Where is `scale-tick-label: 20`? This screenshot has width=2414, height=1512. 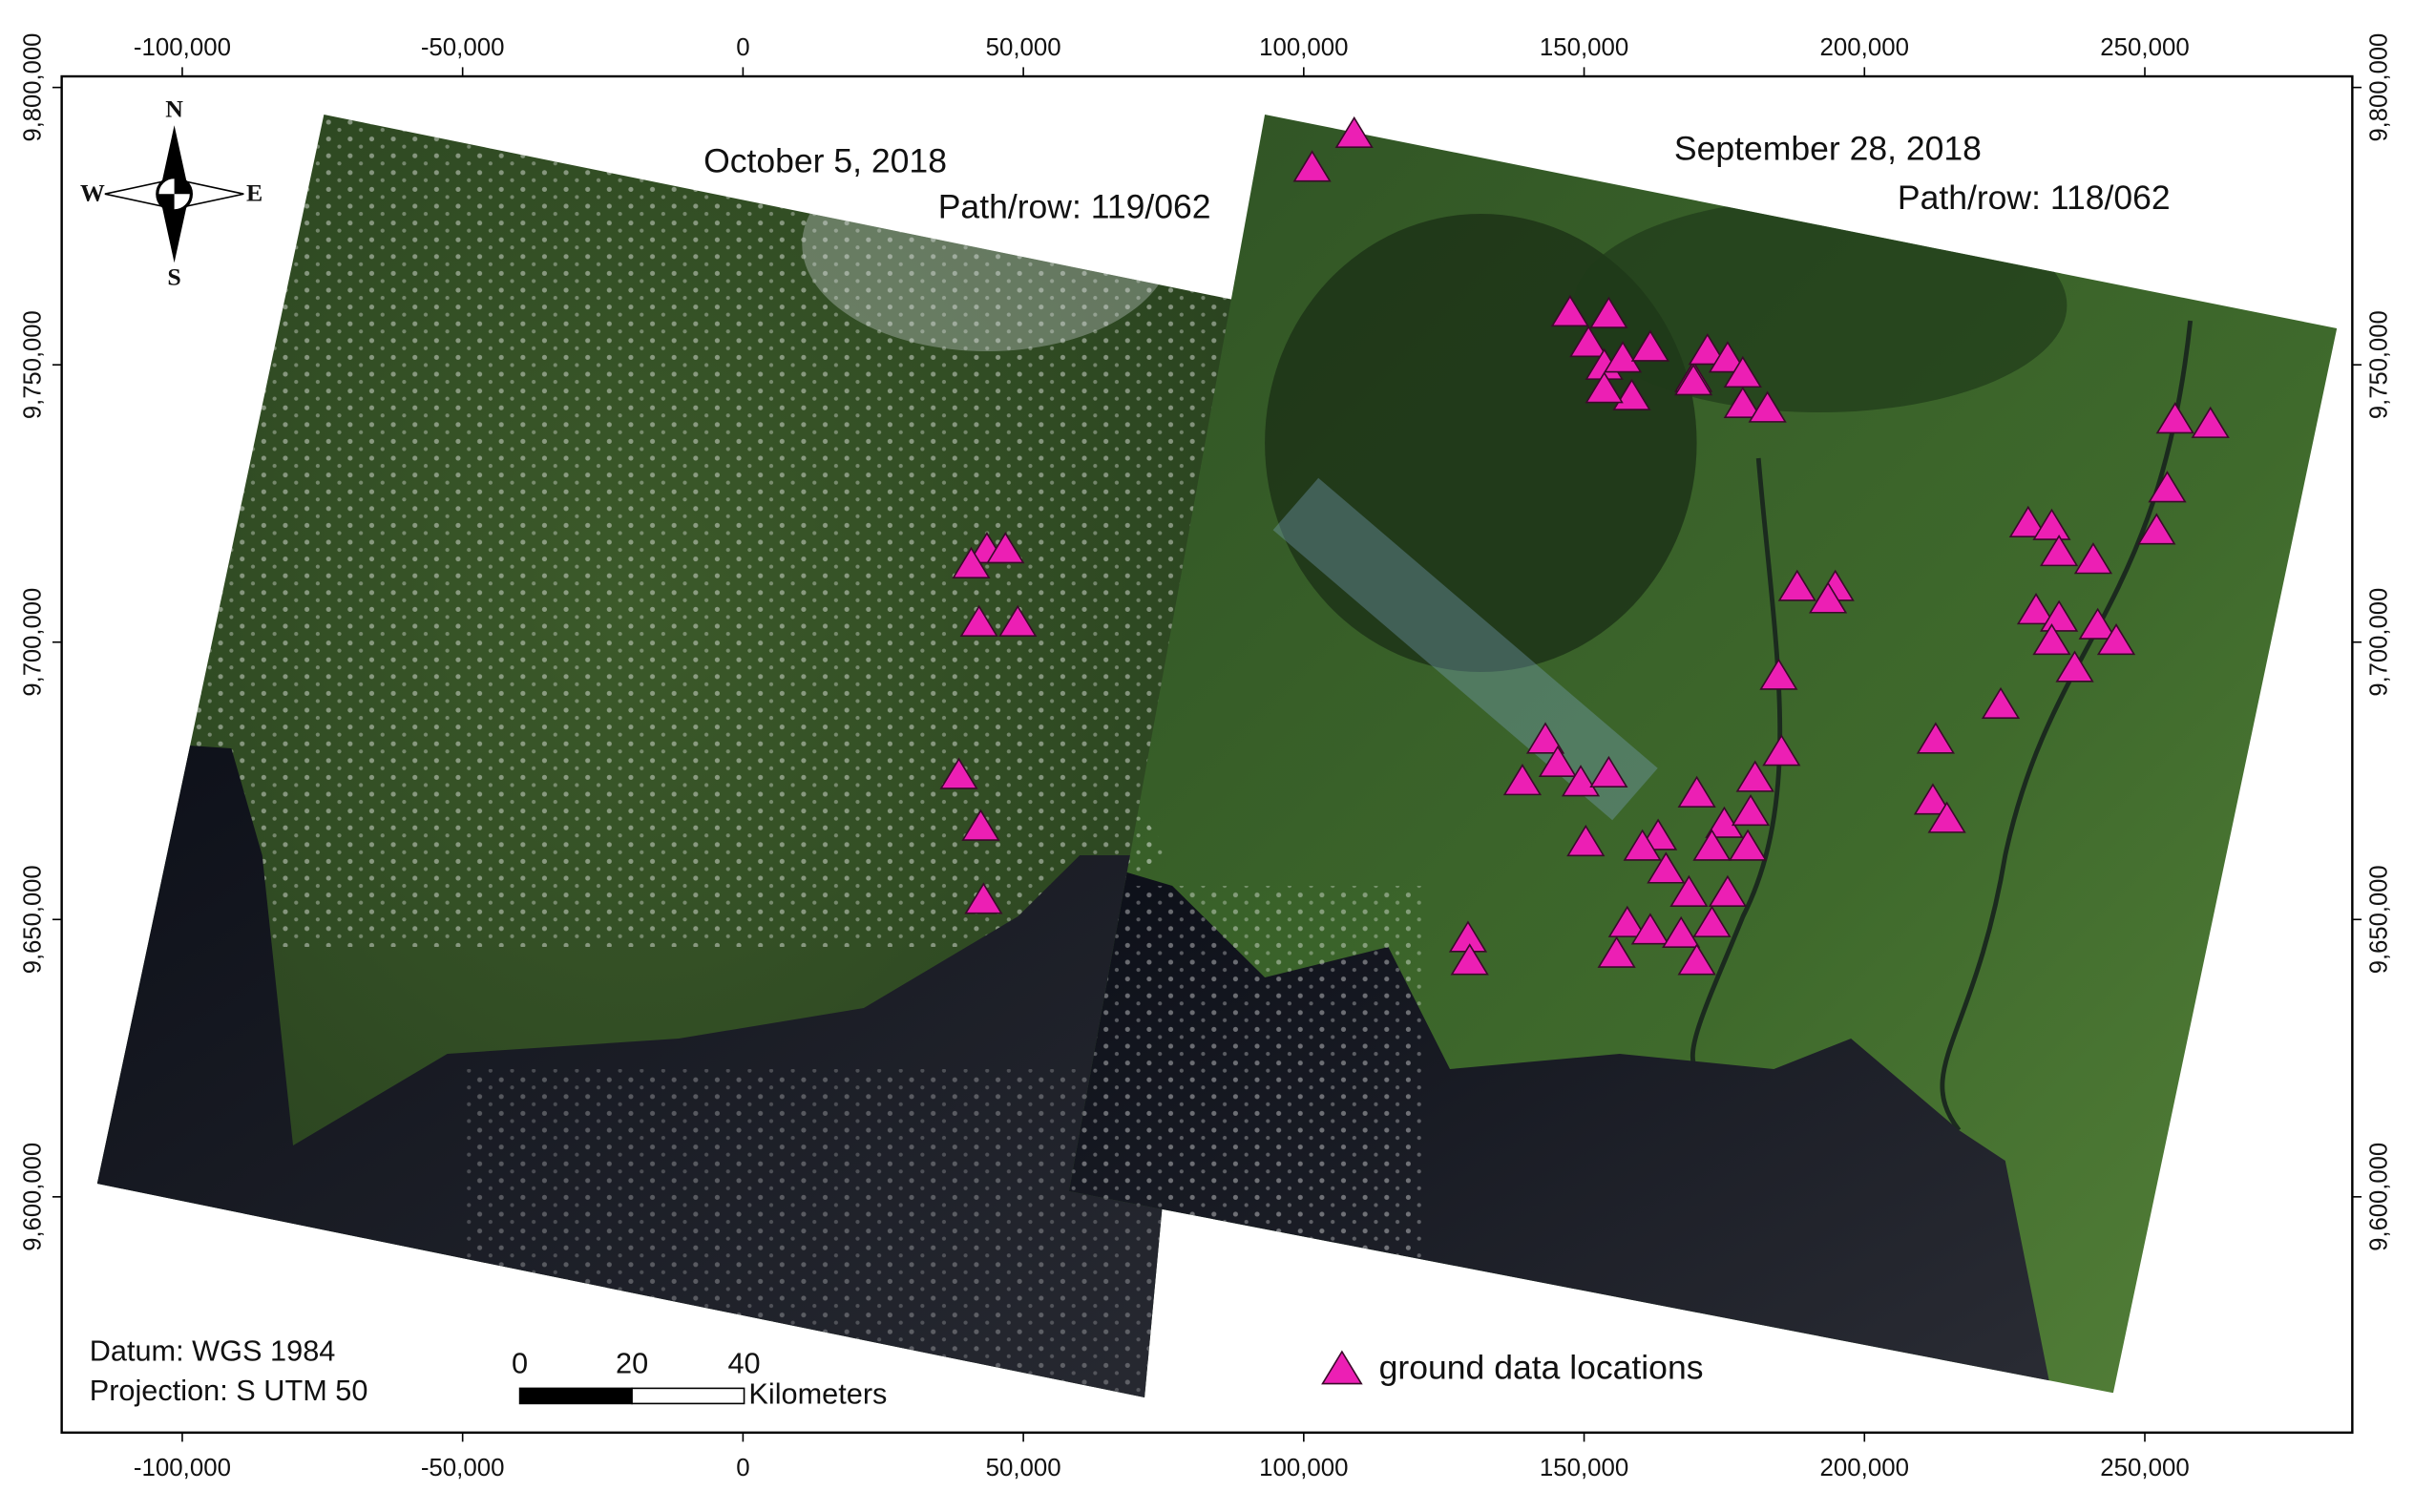 scale-tick-label: 20 is located at coordinates (632, 1364).